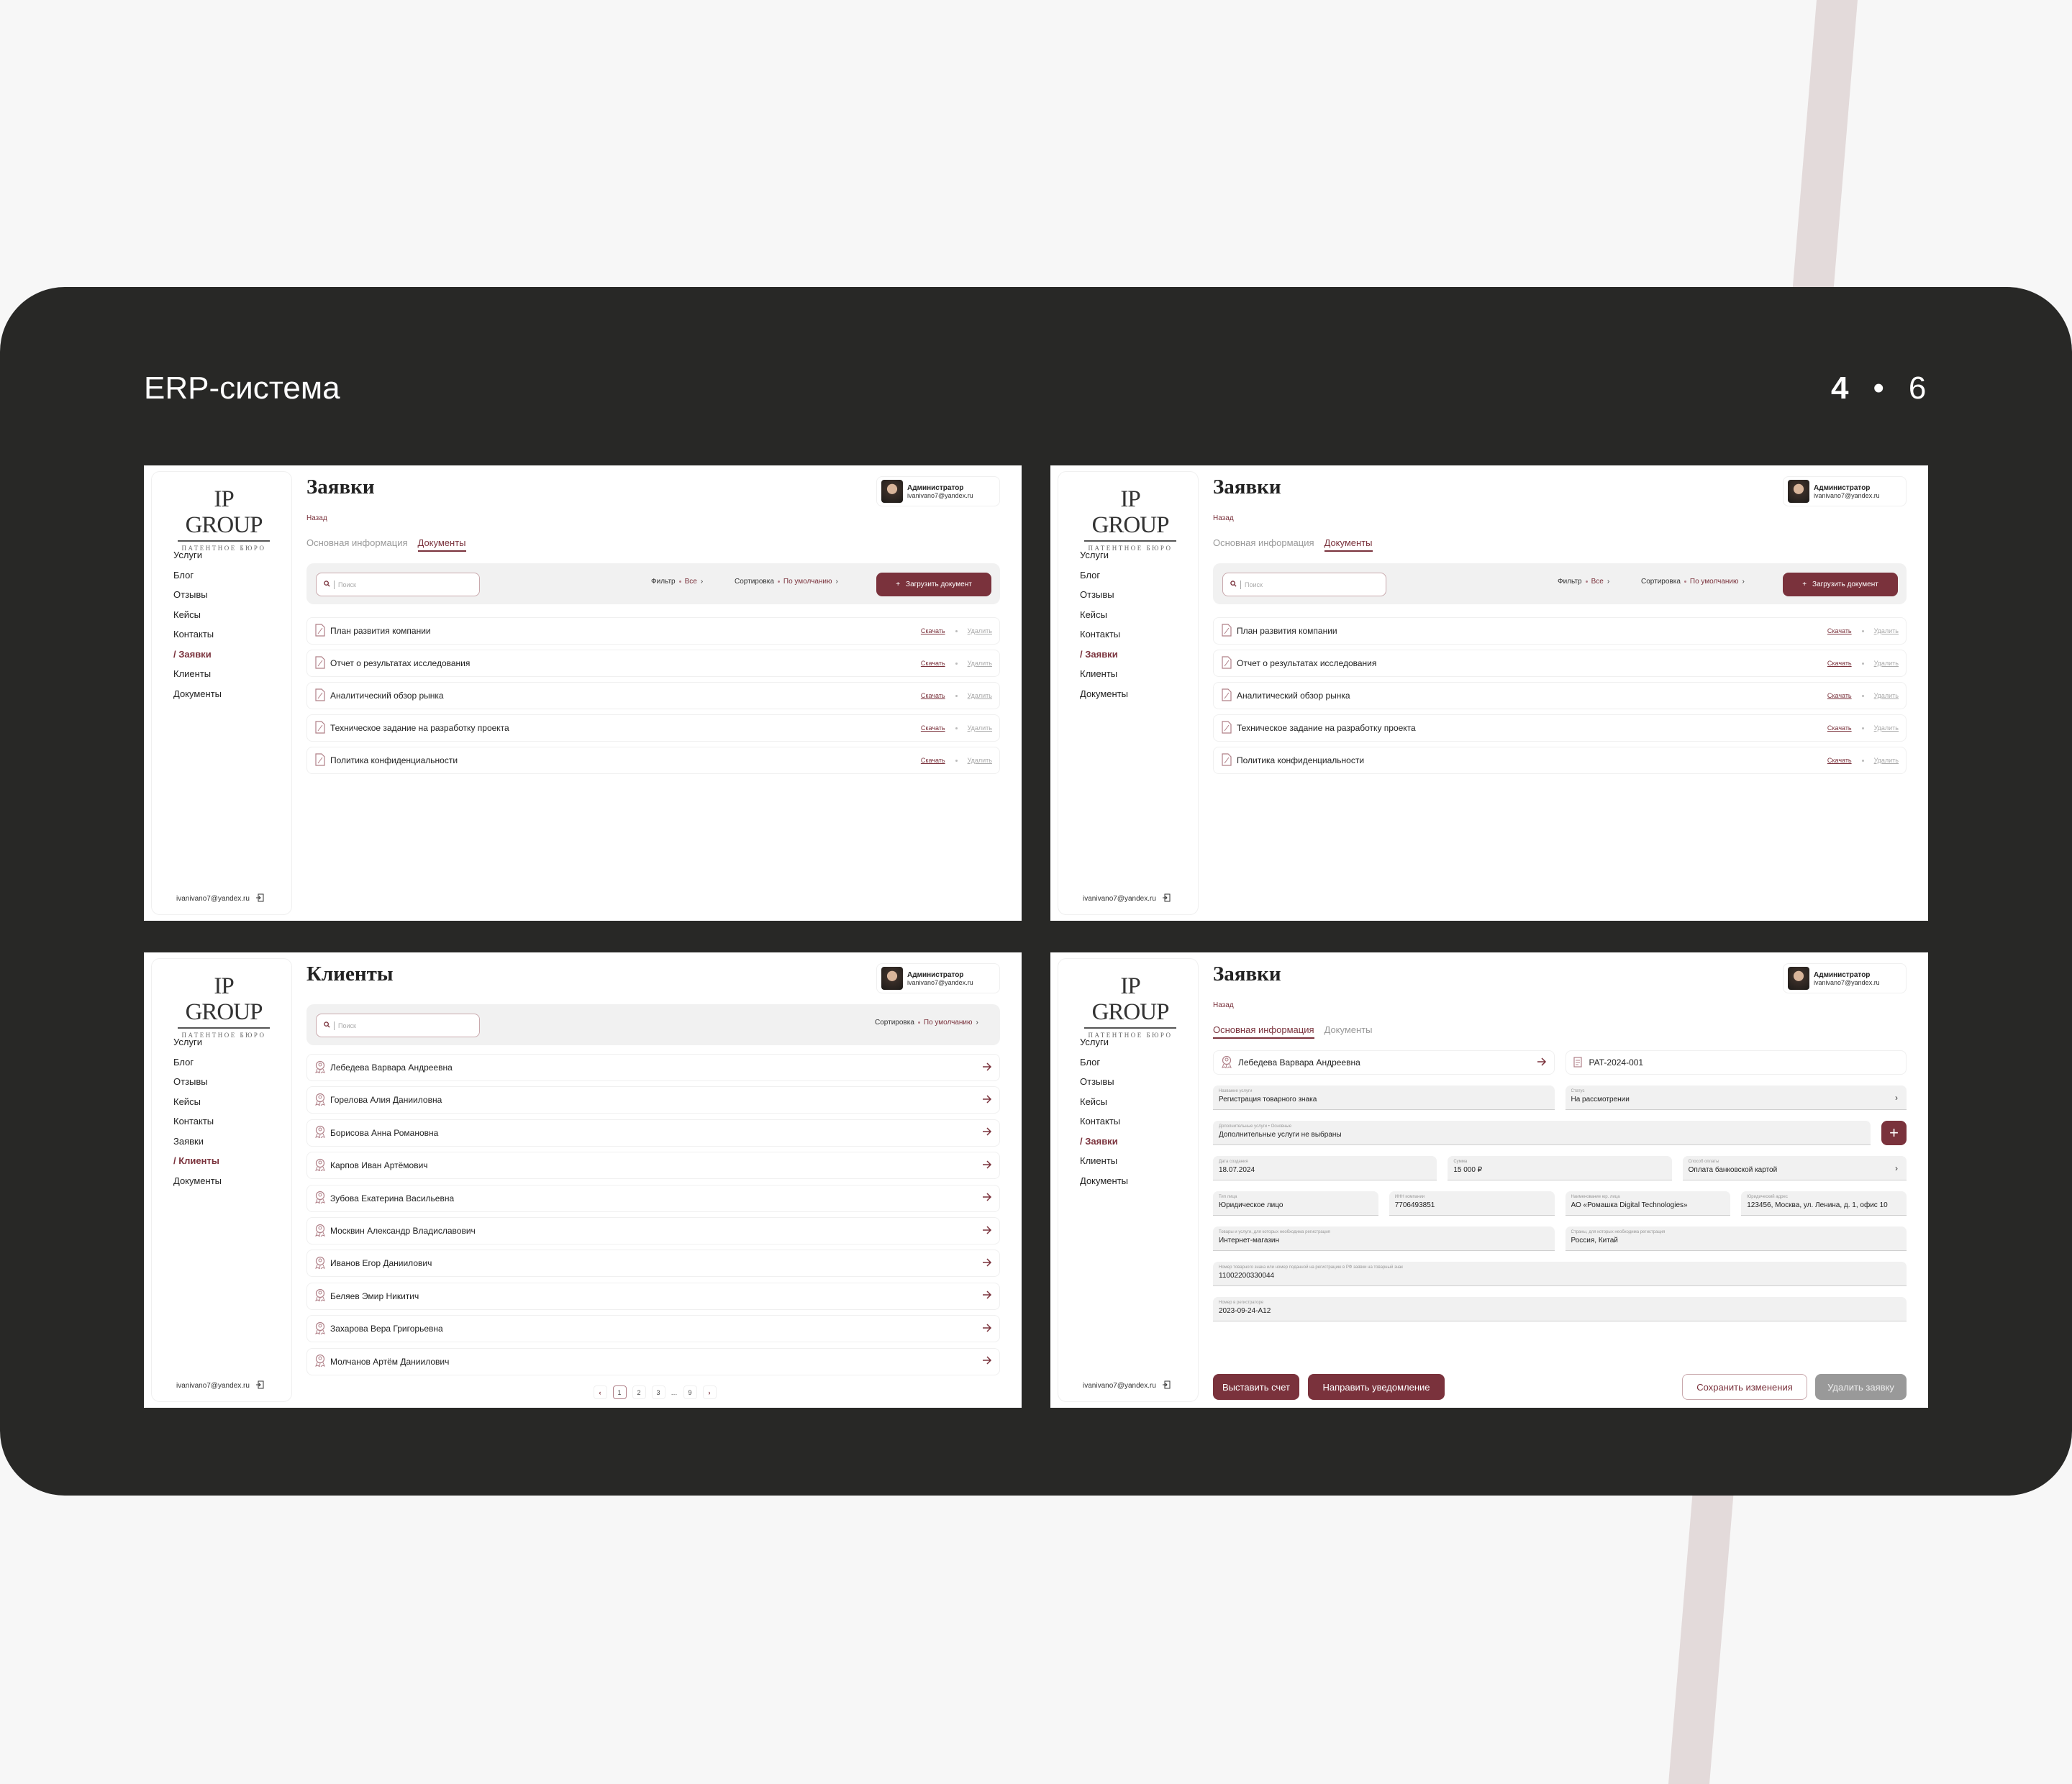 The image size is (2072, 1784). What do you see at coordinates (1736, 1098) in the screenshot?
I see `form-field: Статус На рассмотрении ›` at bounding box center [1736, 1098].